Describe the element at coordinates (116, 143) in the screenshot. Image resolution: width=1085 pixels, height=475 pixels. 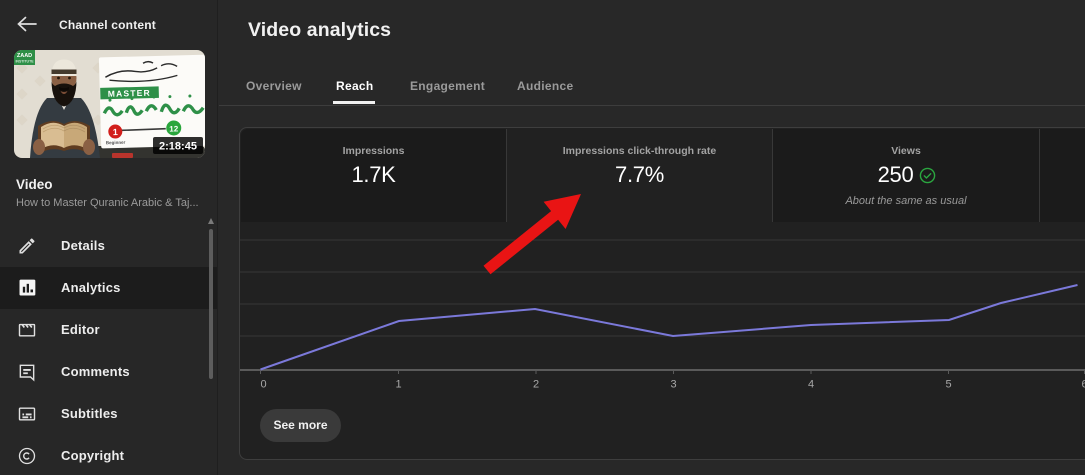
I see `svg-text: Beginner` at that location.